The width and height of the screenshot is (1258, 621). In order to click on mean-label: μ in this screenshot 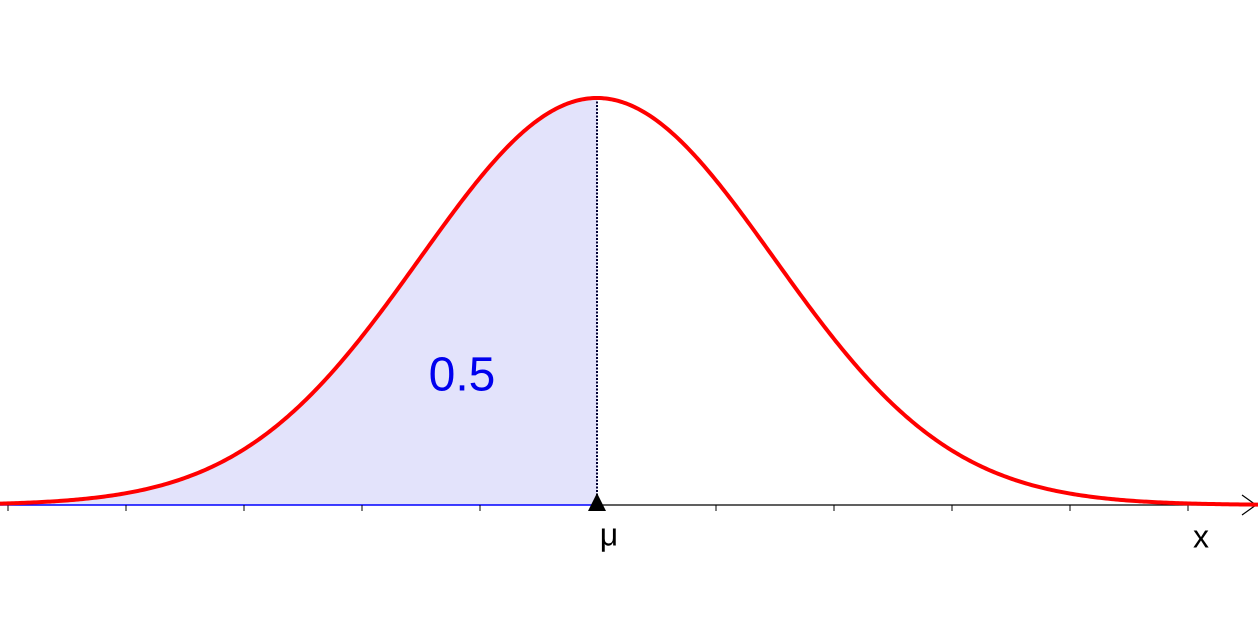, I will do `click(609, 534)`.